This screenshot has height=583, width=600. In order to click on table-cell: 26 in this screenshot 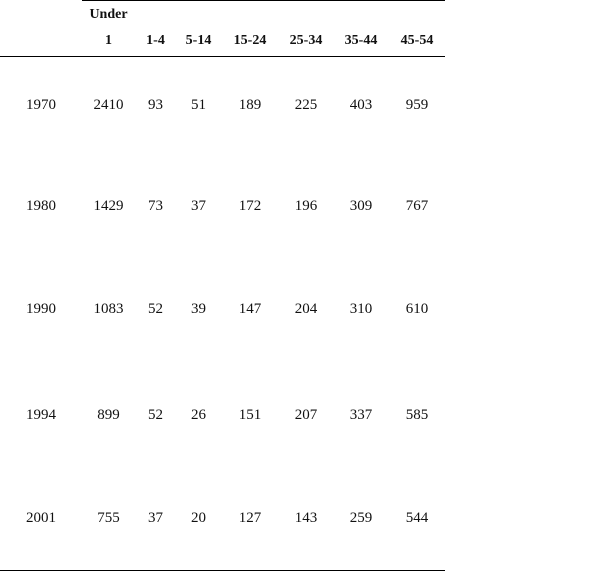, I will do `click(198, 415)`.